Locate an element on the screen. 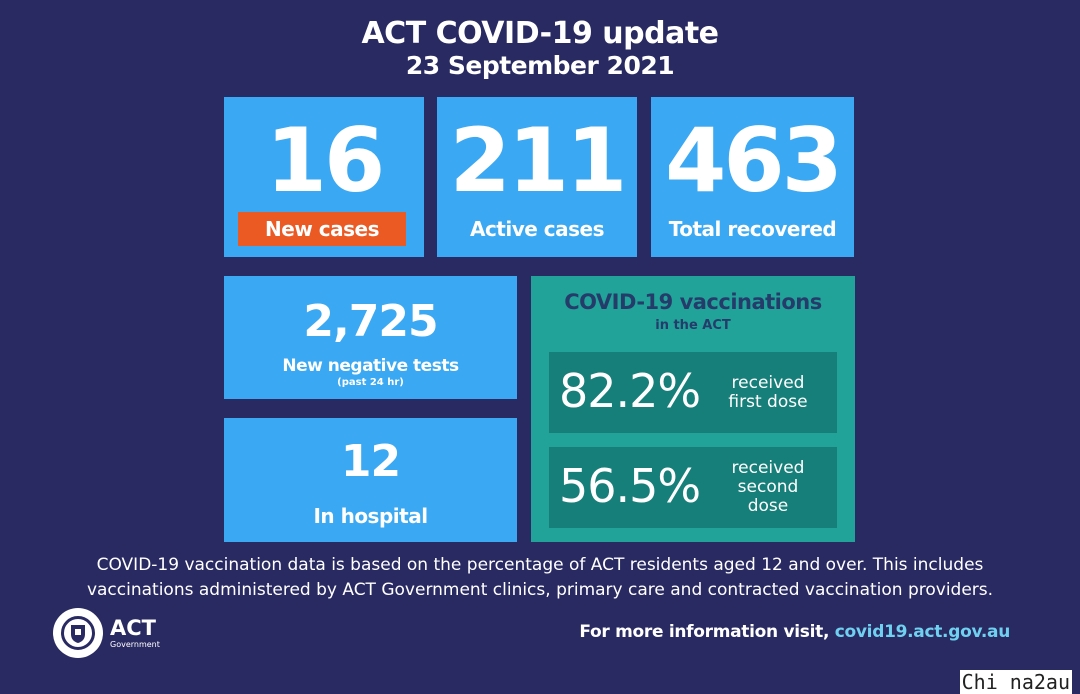 The height and width of the screenshot is (694, 1080). first-dose-box: 82.2% received first dose is located at coordinates (693, 392).